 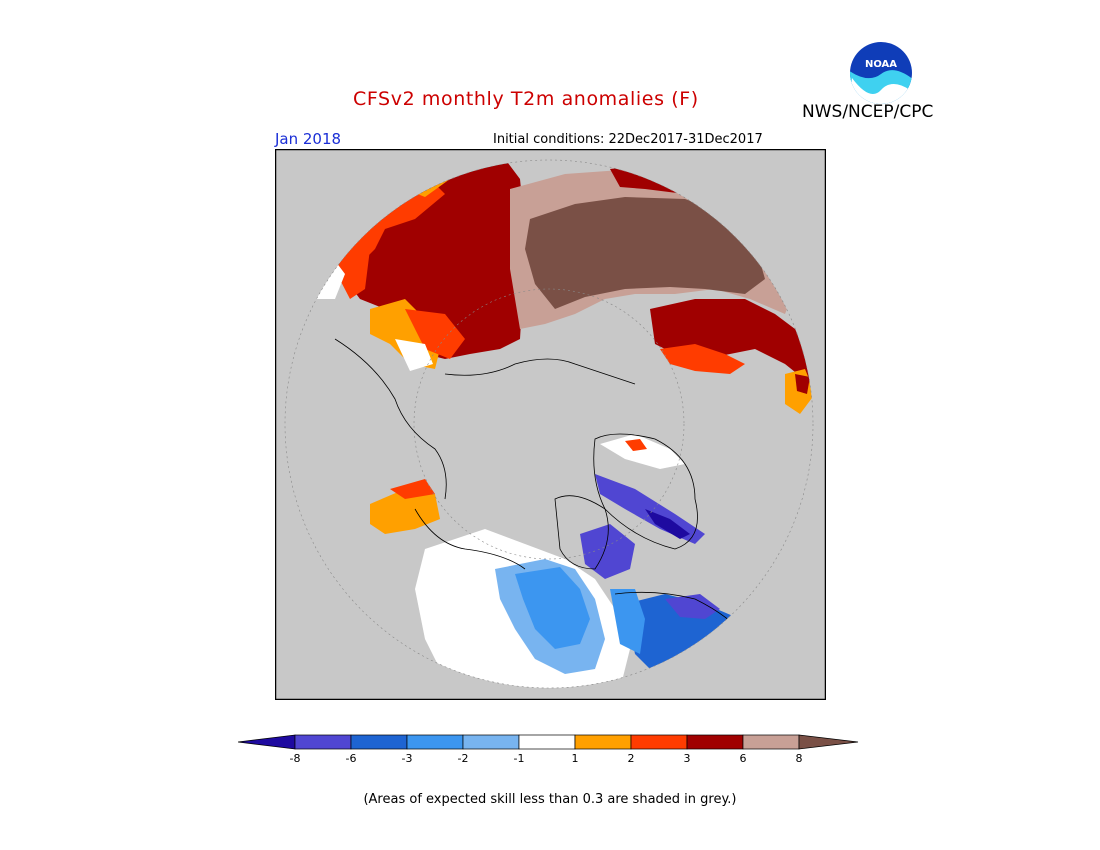 I want to click on colorbar-arrow-high, so click(x=828, y=742).